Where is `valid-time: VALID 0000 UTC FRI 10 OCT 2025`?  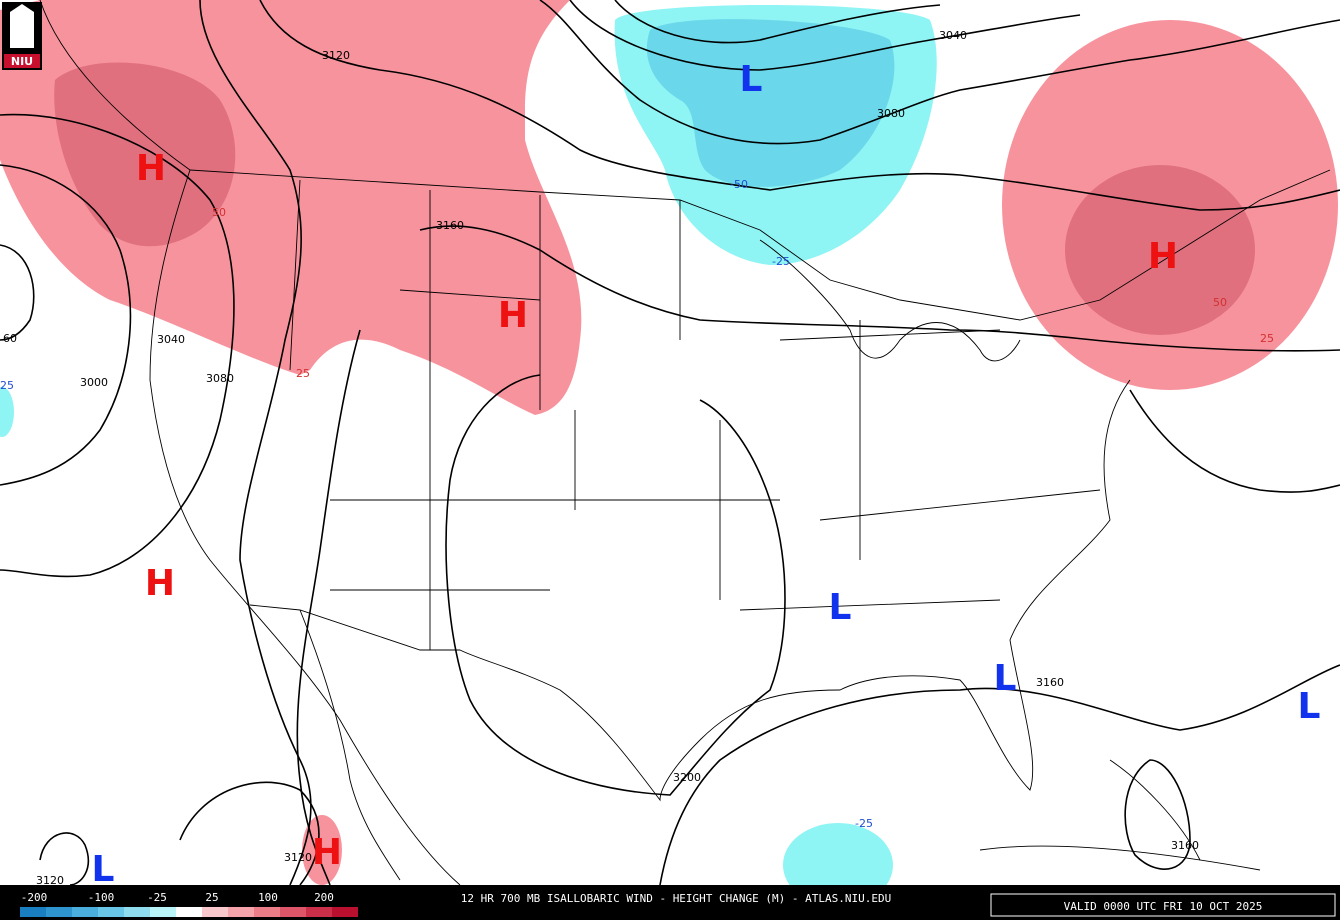
valid-time: VALID 0000 UTC FRI 10 OCT 2025 is located at coordinates (1163, 906).